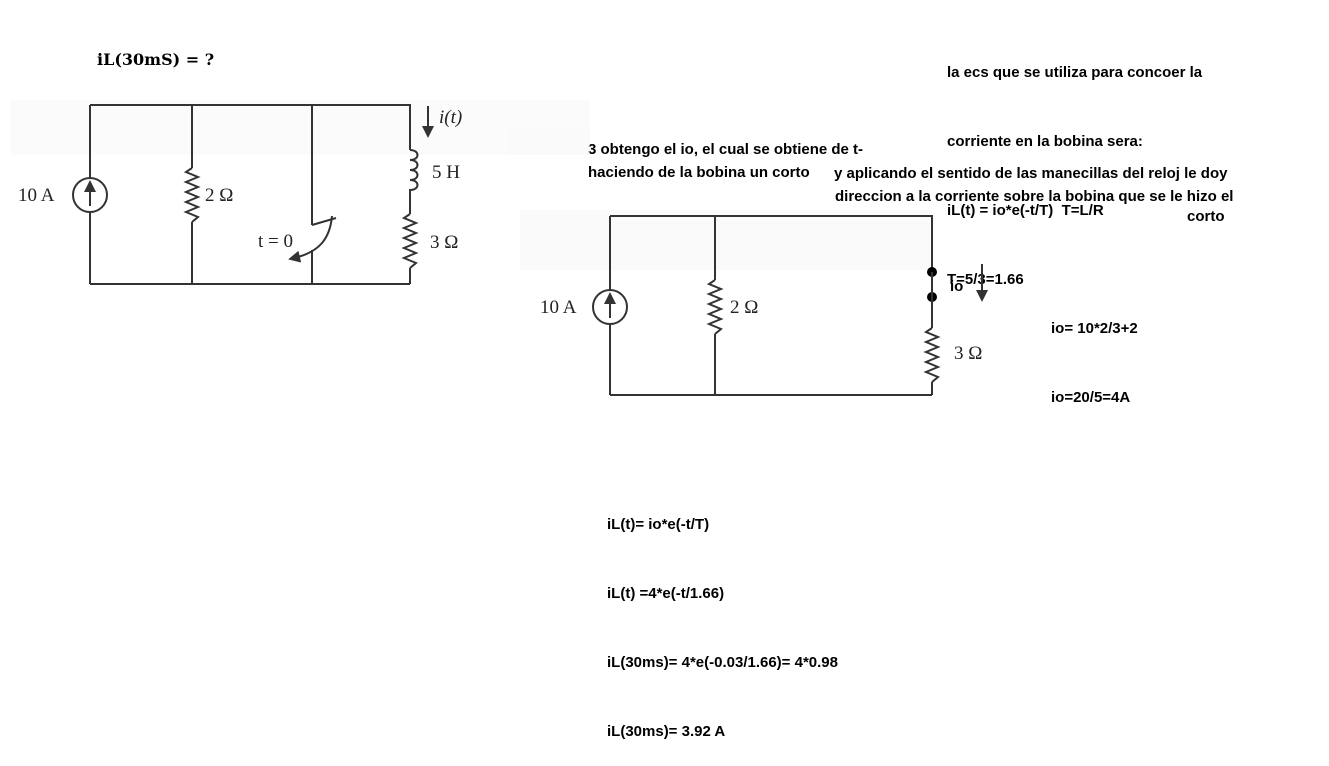 Image resolution: width=1329 pixels, height=766 pixels. Describe the element at coordinates (985, 279) in the screenshot. I see `top-note-line: T=5/3=1.66` at that location.